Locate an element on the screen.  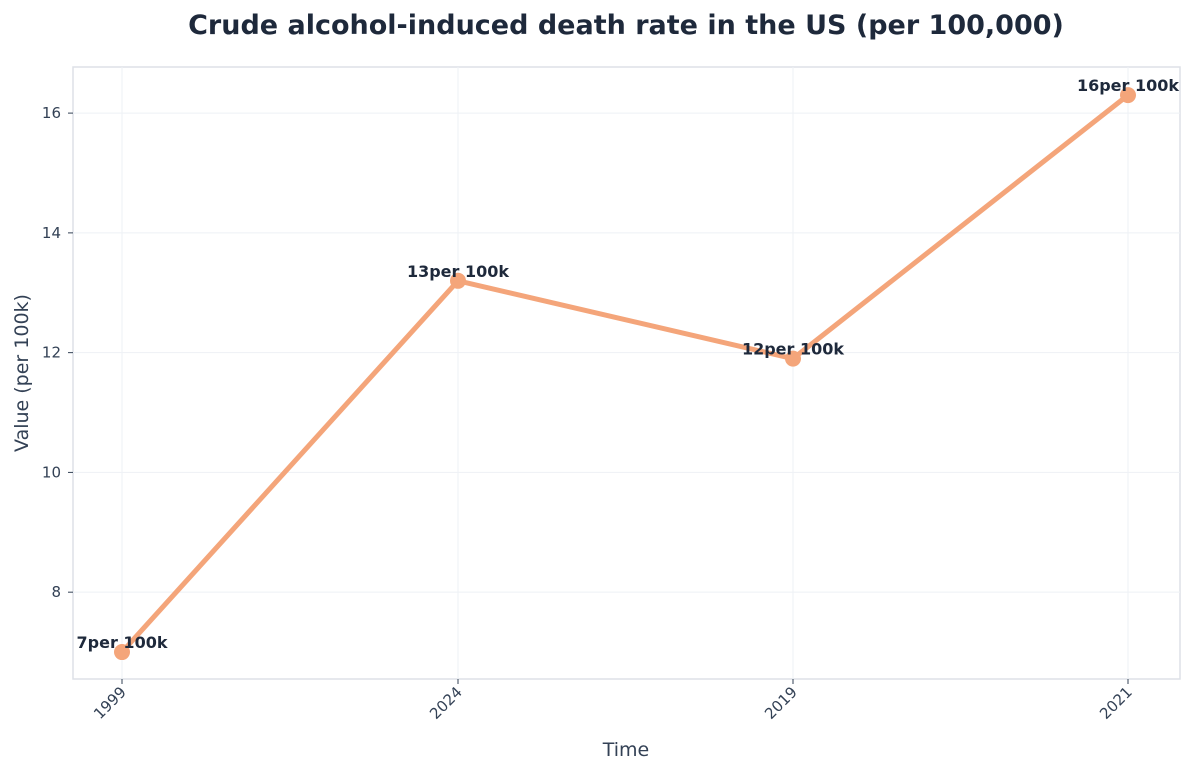
y-tick-label: 8 is located at coordinates (56, 592).